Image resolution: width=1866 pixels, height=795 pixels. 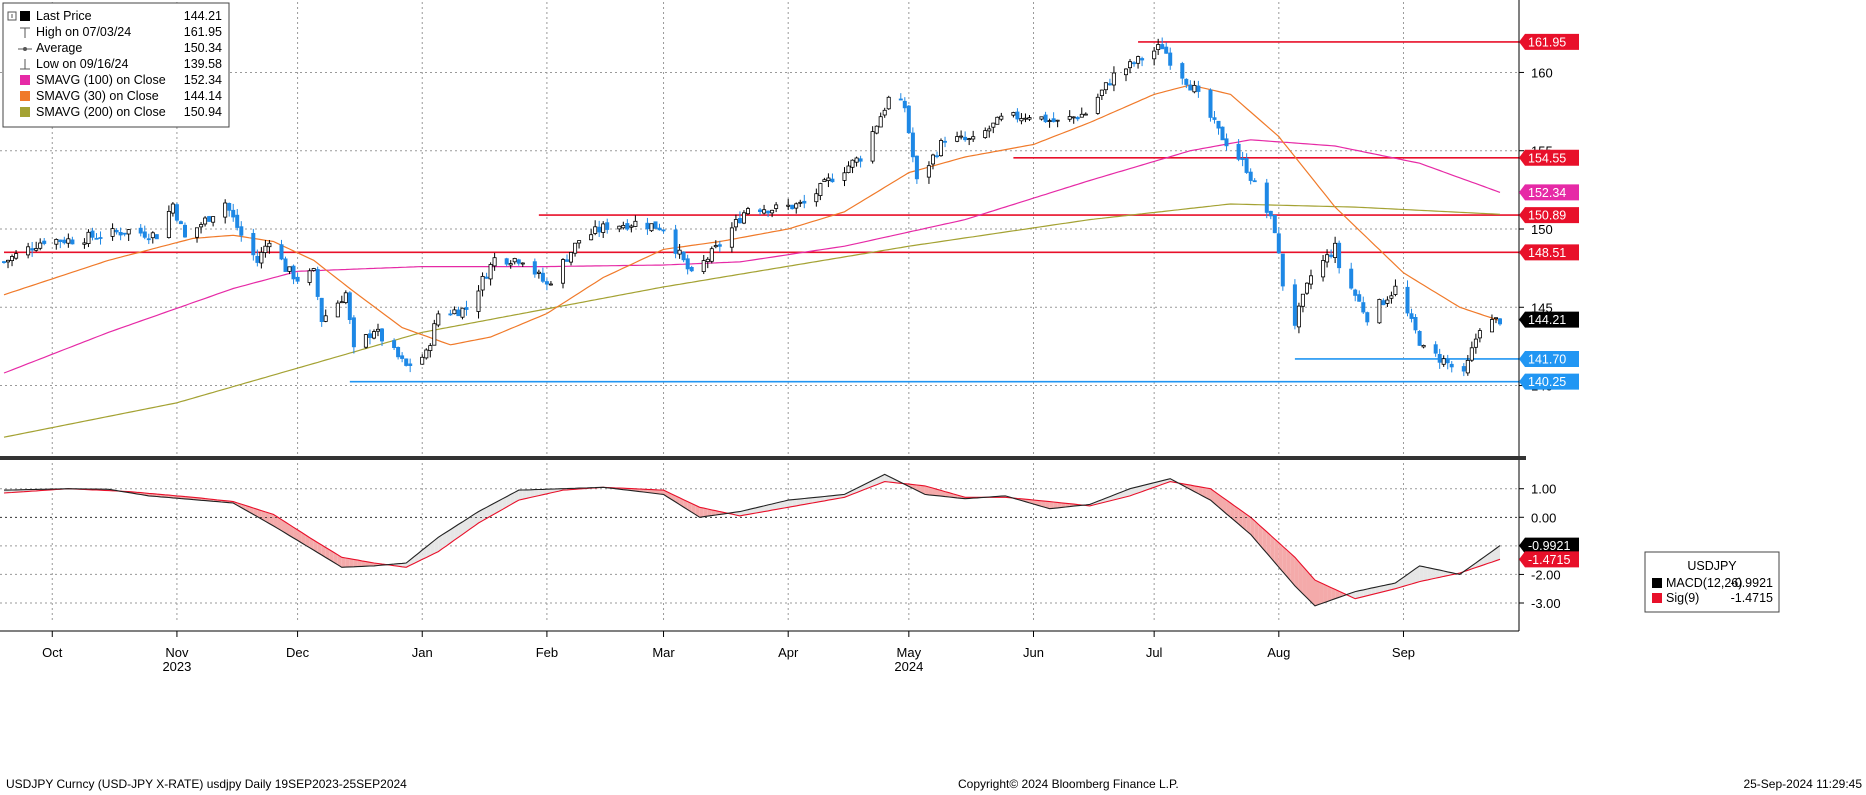 What do you see at coordinates (1547, 158) in the screenshot?
I see `price-tag-154.55: 154.55` at bounding box center [1547, 158].